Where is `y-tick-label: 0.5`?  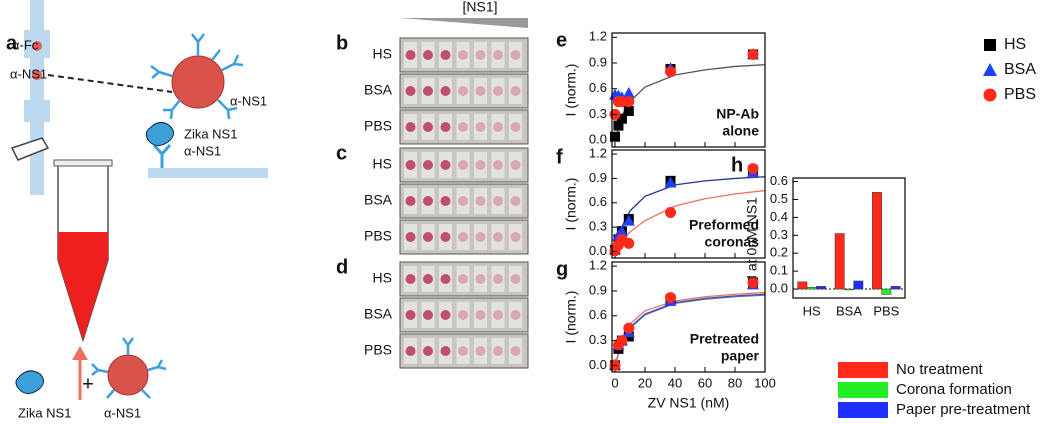 y-tick-label: 0.5 is located at coordinates (779, 198).